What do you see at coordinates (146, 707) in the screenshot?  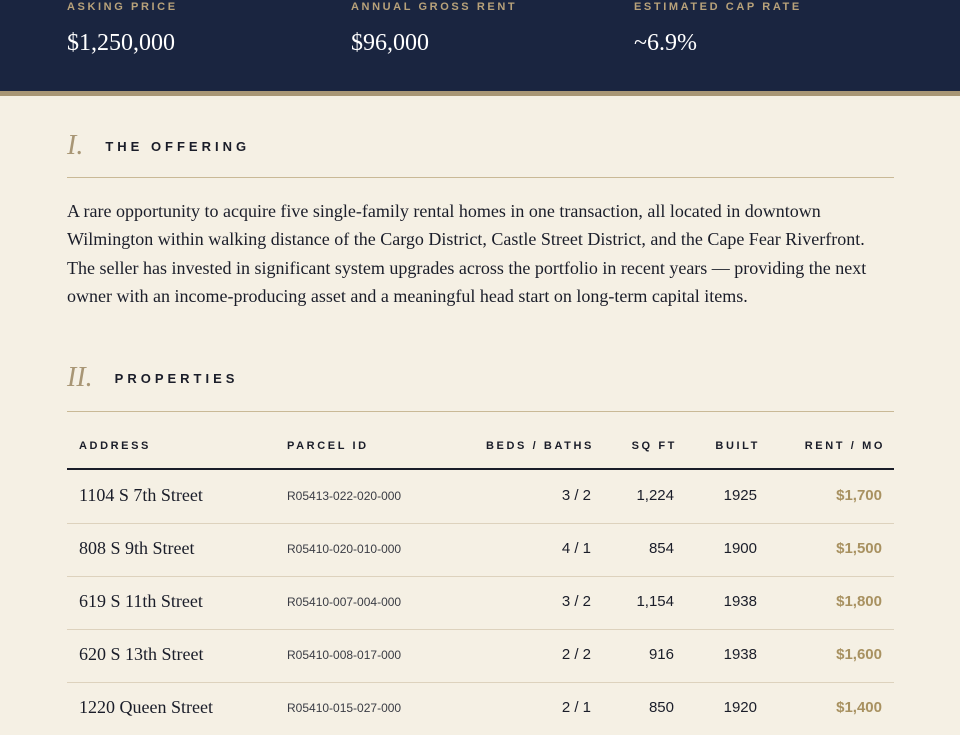 I see `address-cell: 1220 Queen Street` at bounding box center [146, 707].